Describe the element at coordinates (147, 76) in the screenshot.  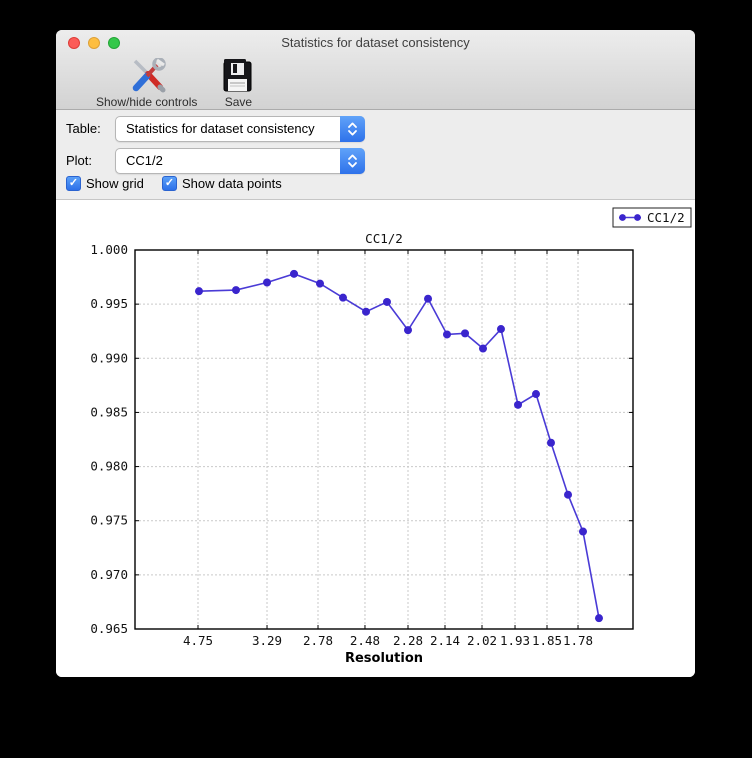
I see `tools-icon` at that location.